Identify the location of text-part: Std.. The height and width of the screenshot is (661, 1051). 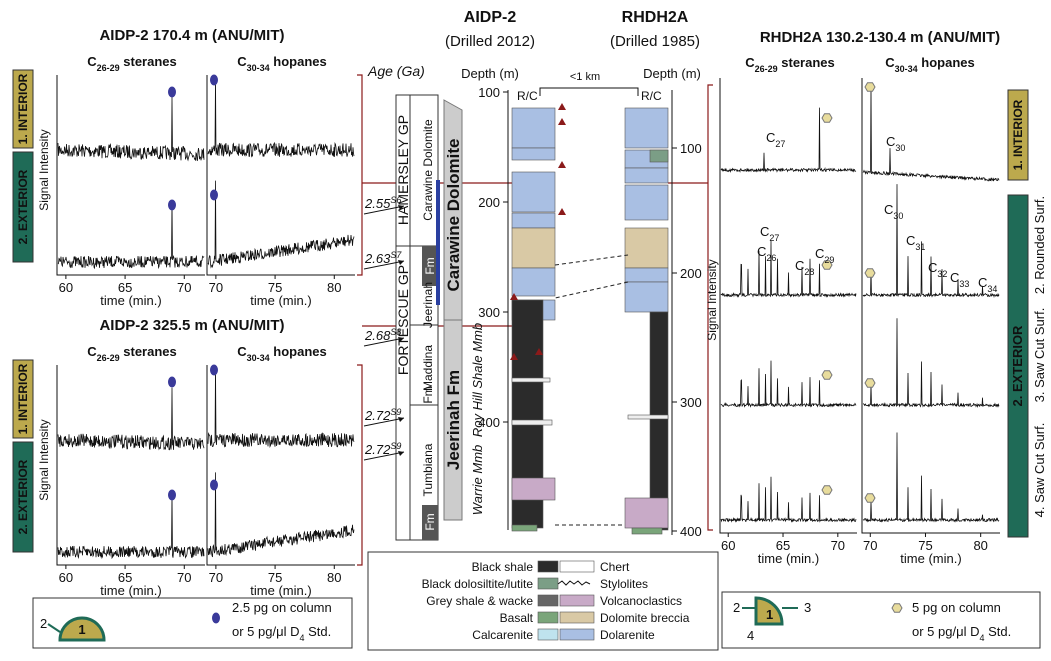
(997, 631).